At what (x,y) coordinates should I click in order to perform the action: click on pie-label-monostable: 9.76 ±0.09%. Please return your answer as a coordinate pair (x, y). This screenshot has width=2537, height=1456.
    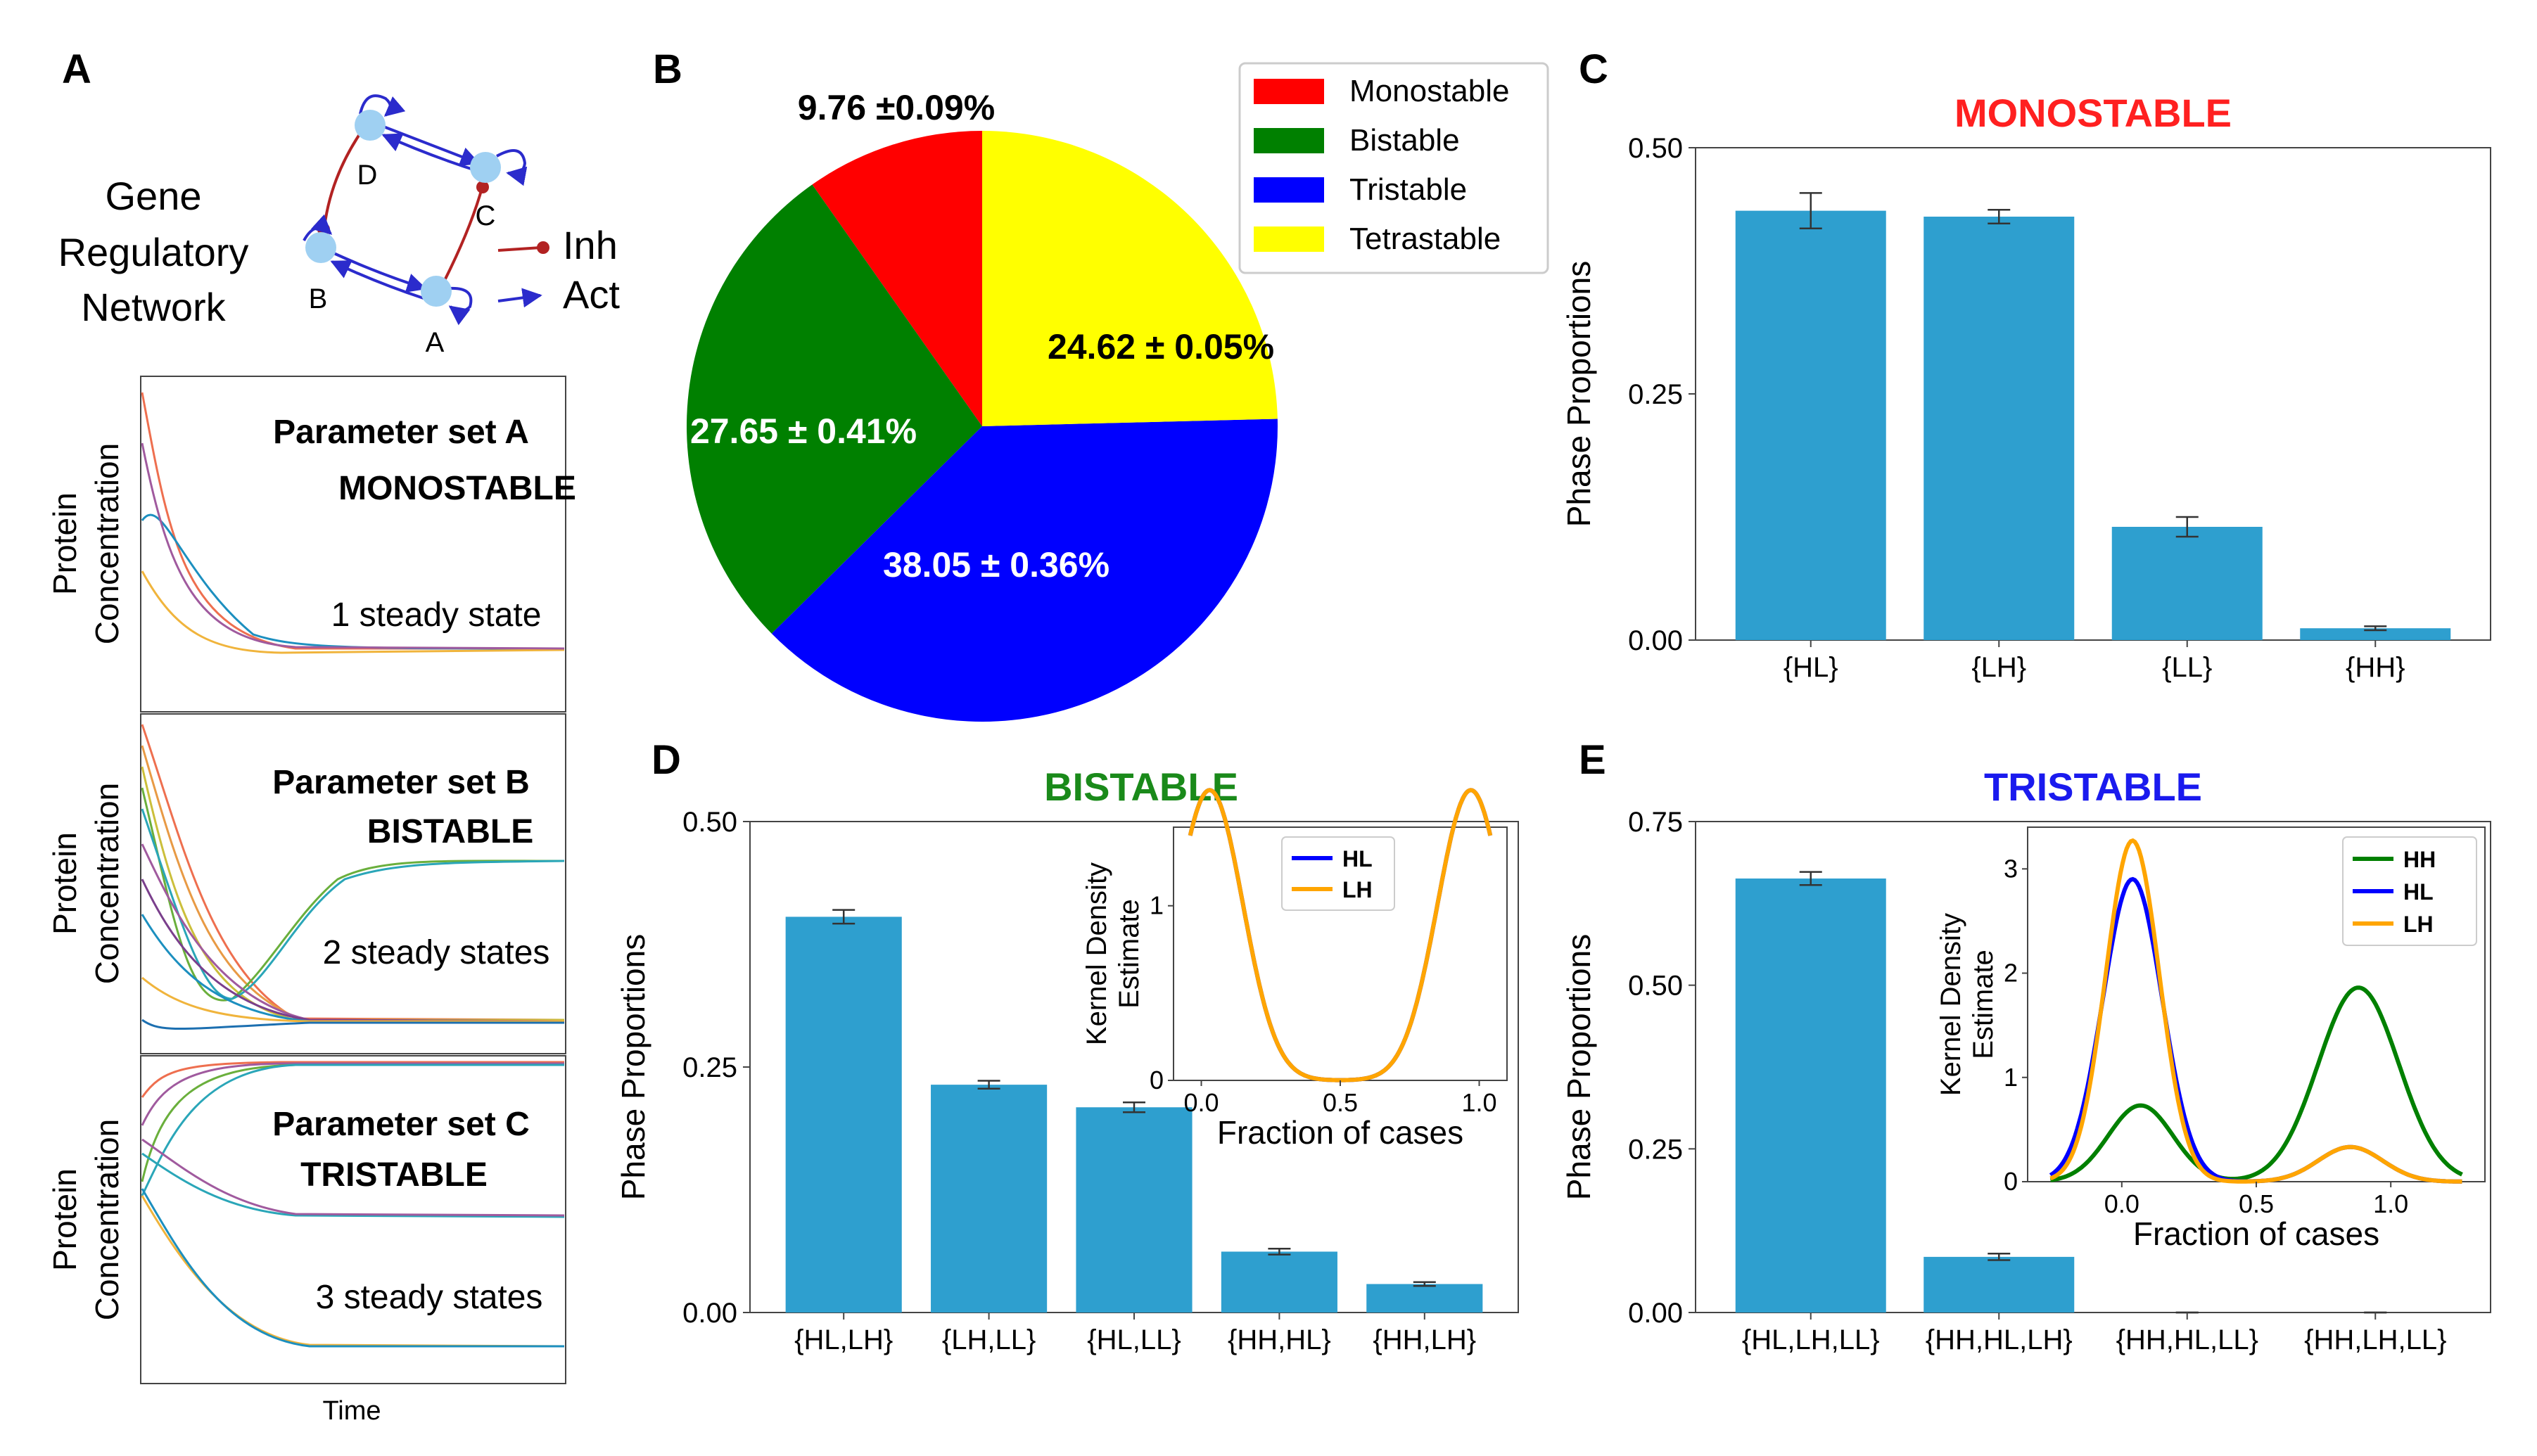
    Looking at the image, I should click on (897, 107).